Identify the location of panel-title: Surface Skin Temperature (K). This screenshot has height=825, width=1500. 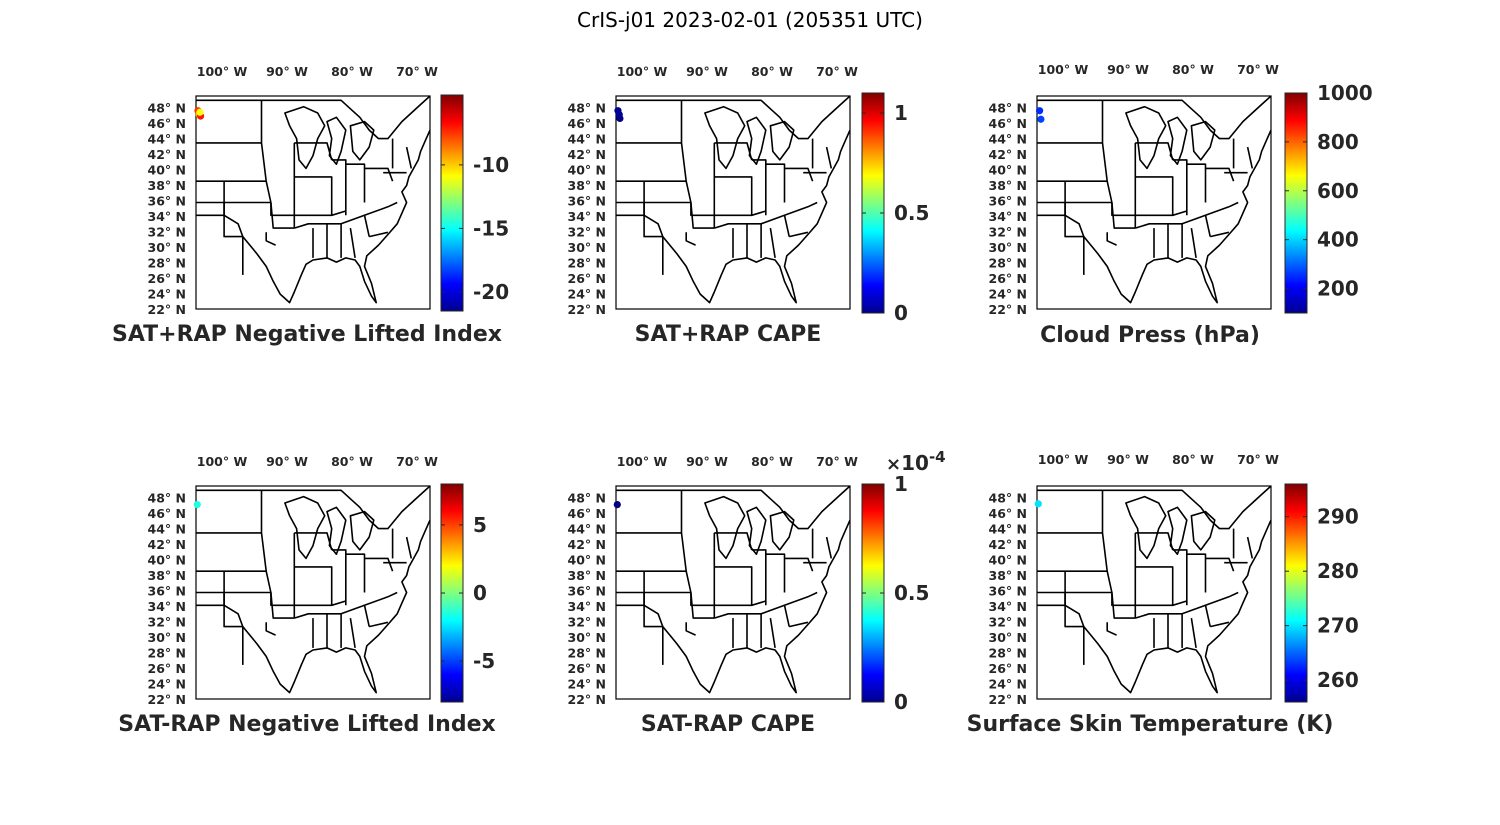
(1150, 724).